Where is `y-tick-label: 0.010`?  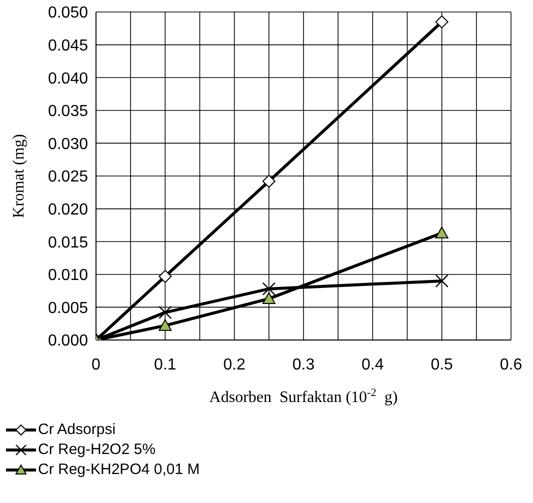 y-tick-label: 0.010 is located at coordinates (68, 275).